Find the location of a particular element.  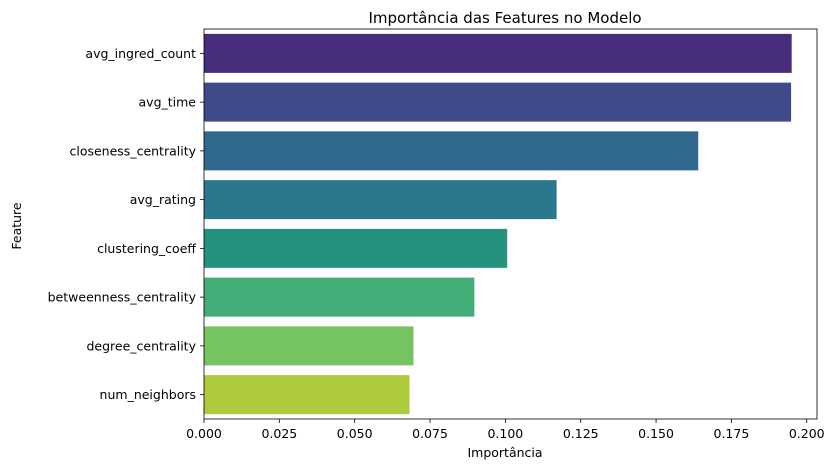

x-tick-label: 0.075 is located at coordinates (430, 433).